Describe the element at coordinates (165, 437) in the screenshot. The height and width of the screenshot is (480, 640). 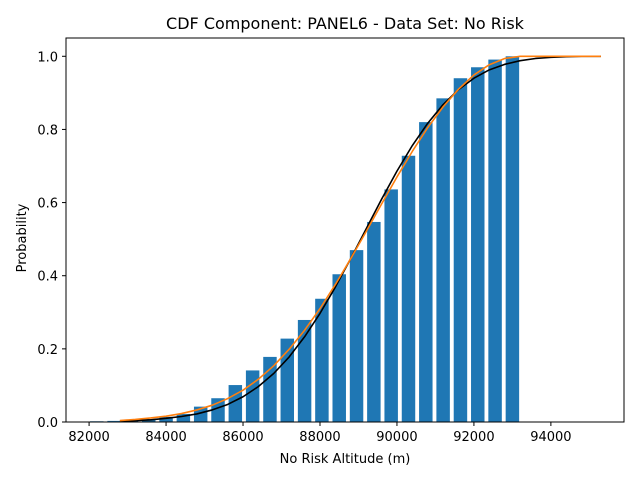
I see `x-tick-label: 84000` at that location.